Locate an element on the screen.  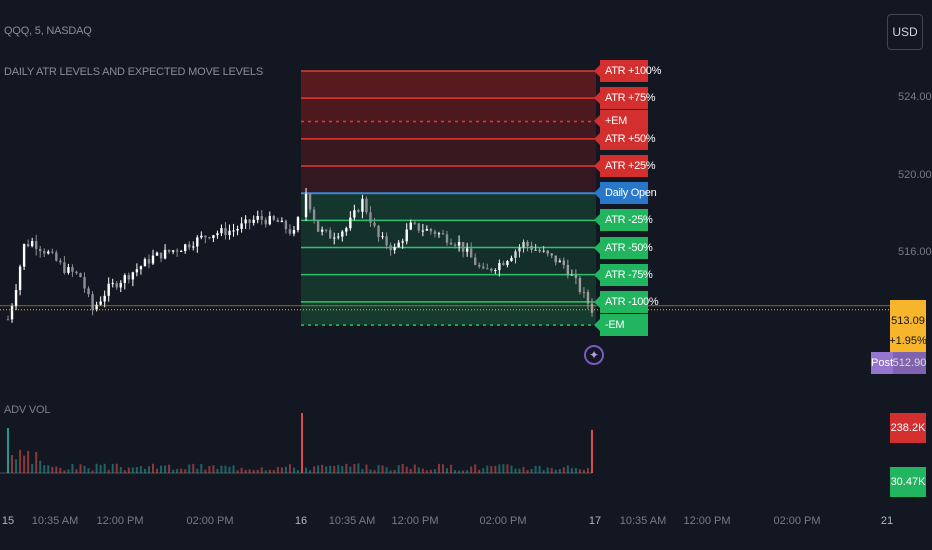
symbol-title: QQQ, 5, NASDAQ is located at coordinates (48, 31).